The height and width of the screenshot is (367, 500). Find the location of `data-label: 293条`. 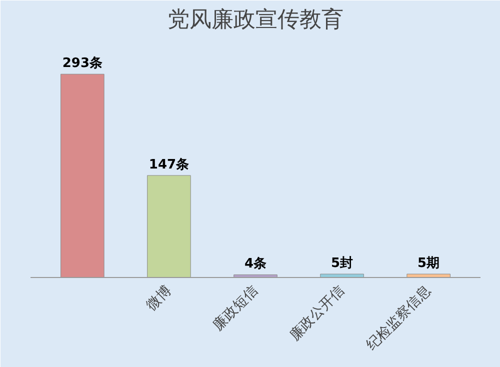

data-label: 293条 is located at coordinates (82, 64).